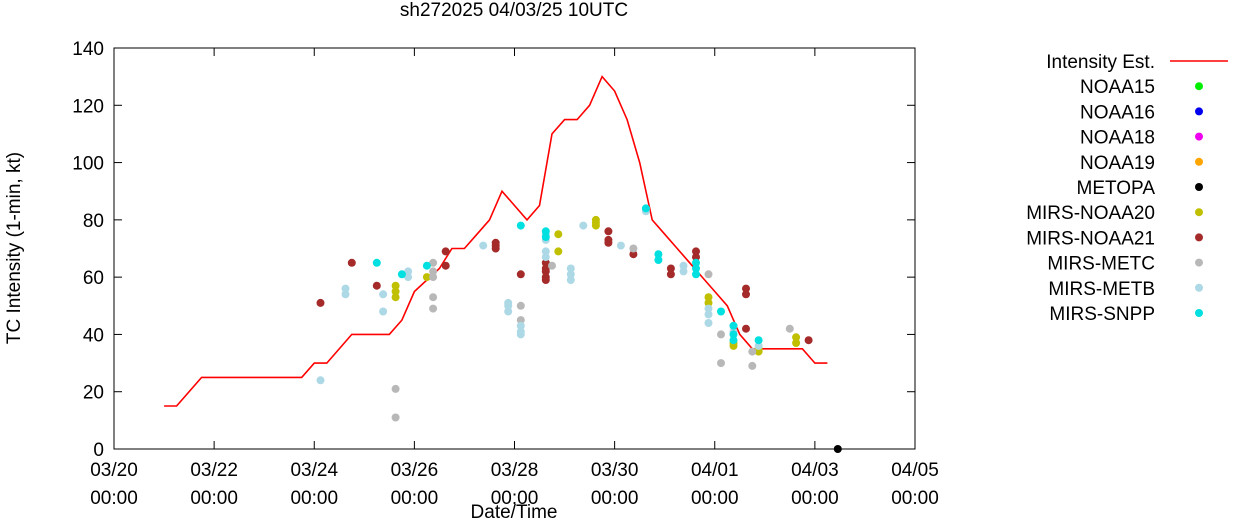 This screenshot has height=521, width=1241. Describe the element at coordinates (715, 470) in the screenshot. I see `x-tick-label: 04/01` at that location.